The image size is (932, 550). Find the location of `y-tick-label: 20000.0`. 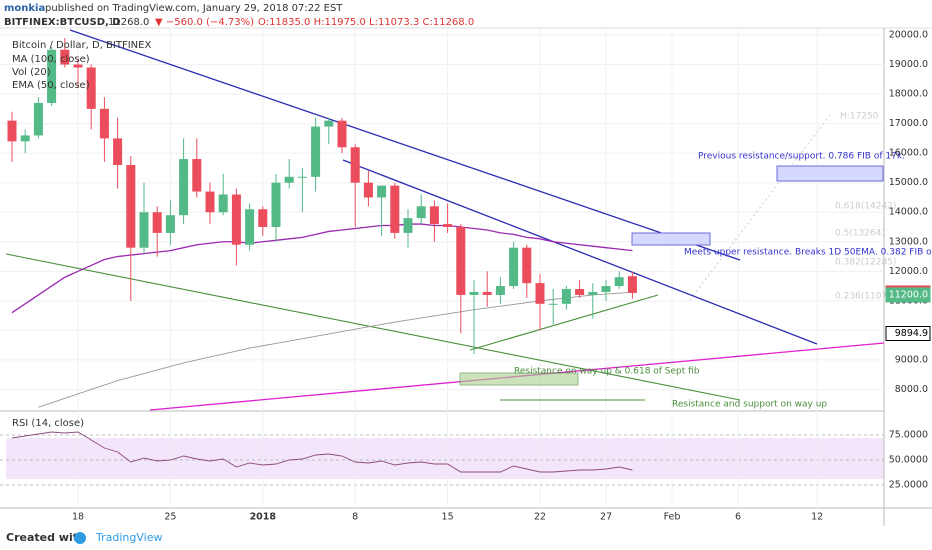

y-tick-label: 20000.0 is located at coordinates (908, 35).